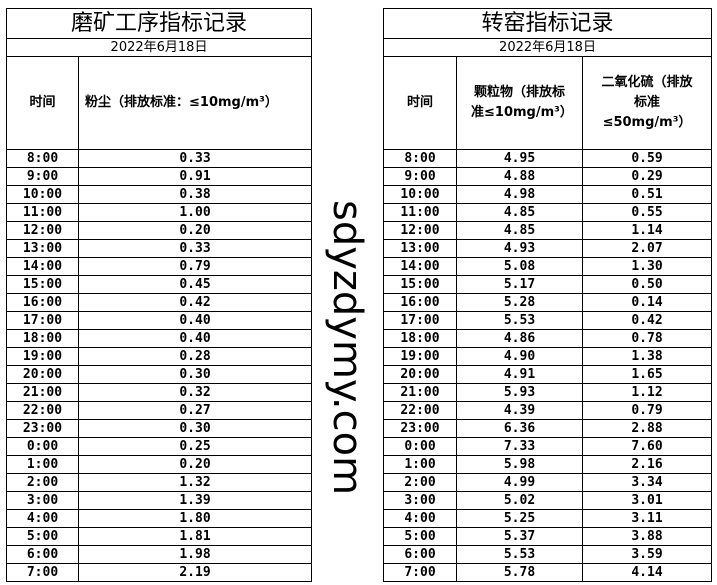 Image resolution: width=717 pixels, height=585 pixels. What do you see at coordinates (519, 194) in the screenshot?
I see `value-cell: 4.98` at bounding box center [519, 194].